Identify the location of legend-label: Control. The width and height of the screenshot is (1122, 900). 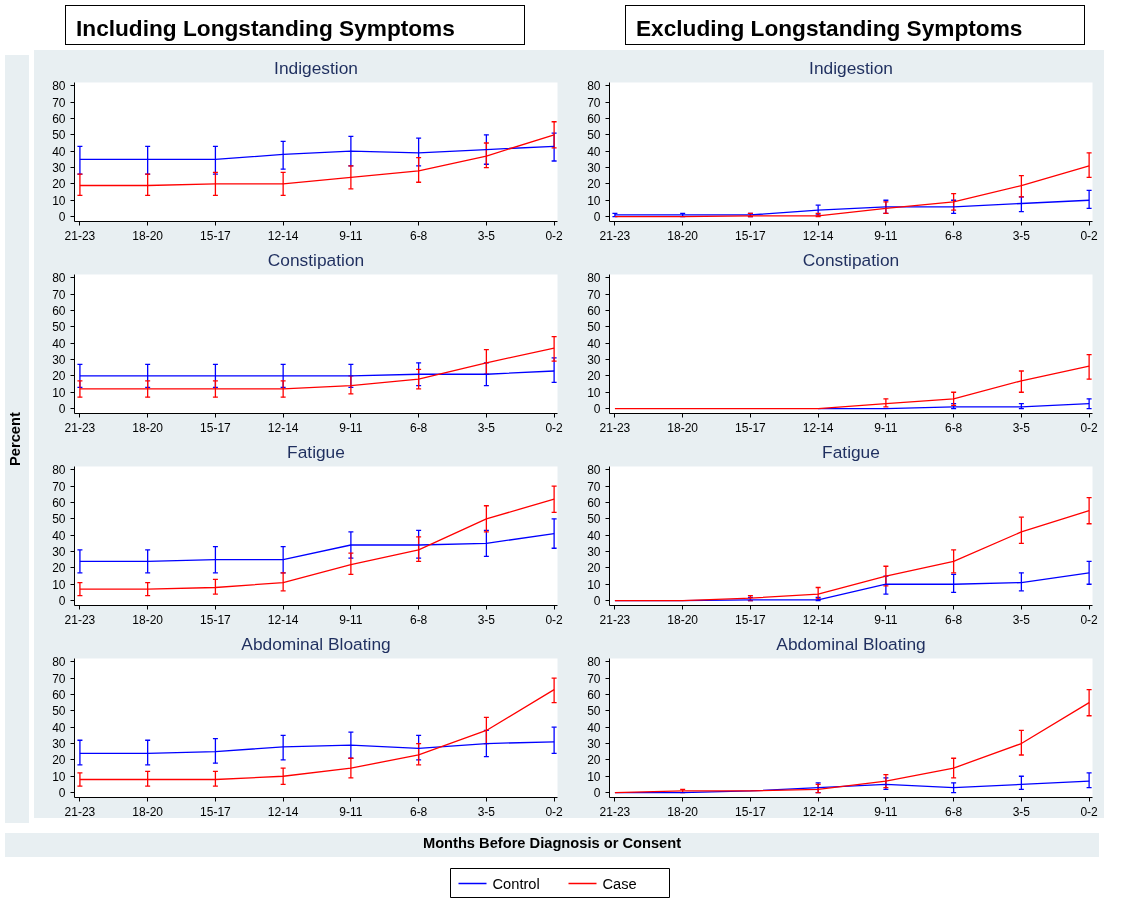
(516, 883).